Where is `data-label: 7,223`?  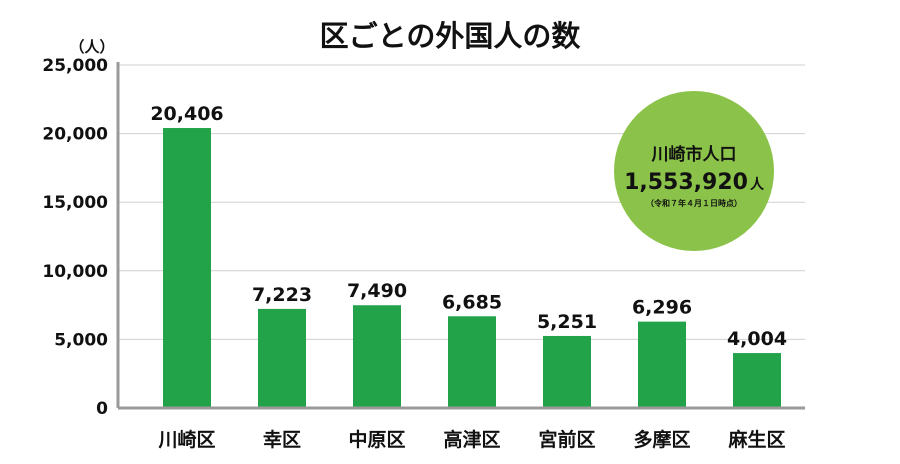 data-label: 7,223 is located at coordinates (282, 295).